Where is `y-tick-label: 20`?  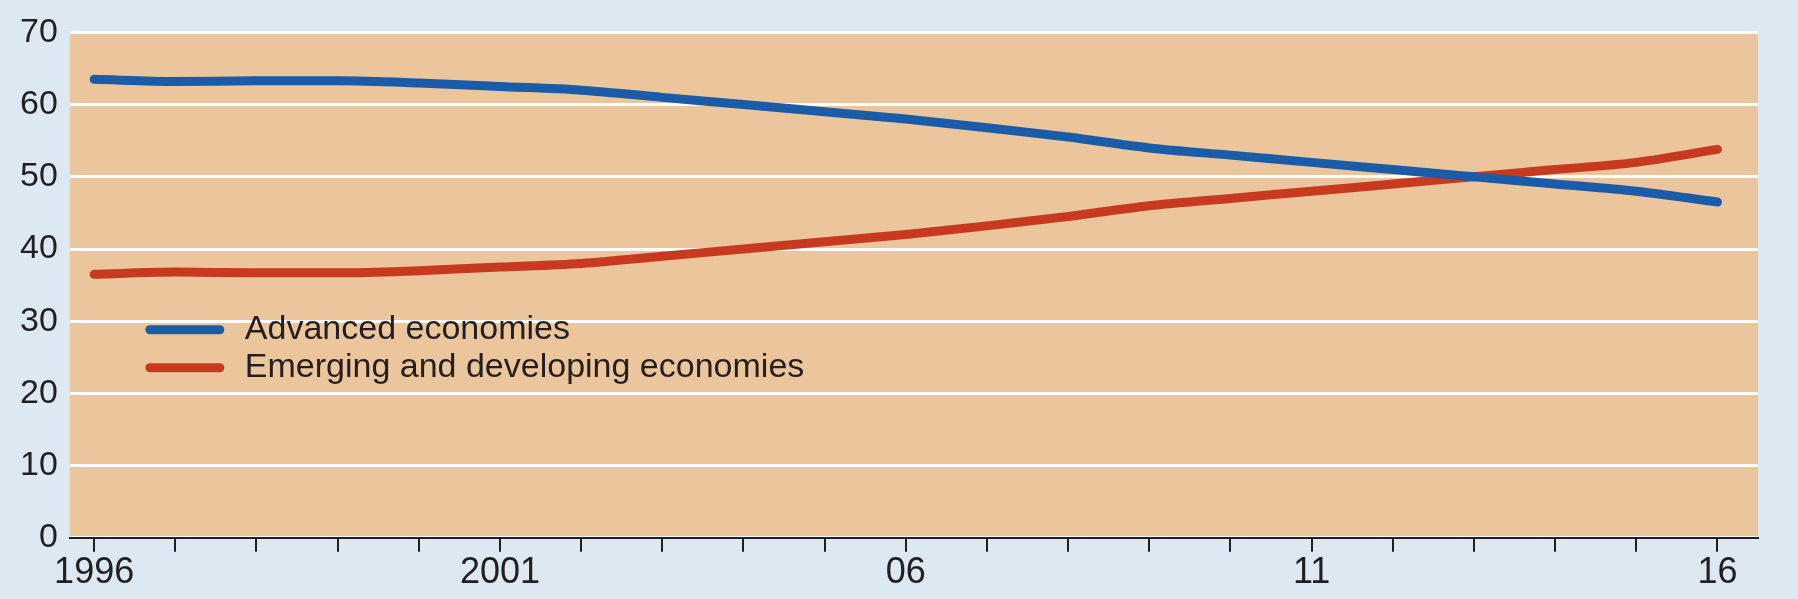
y-tick-label: 20 is located at coordinates (38, 390).